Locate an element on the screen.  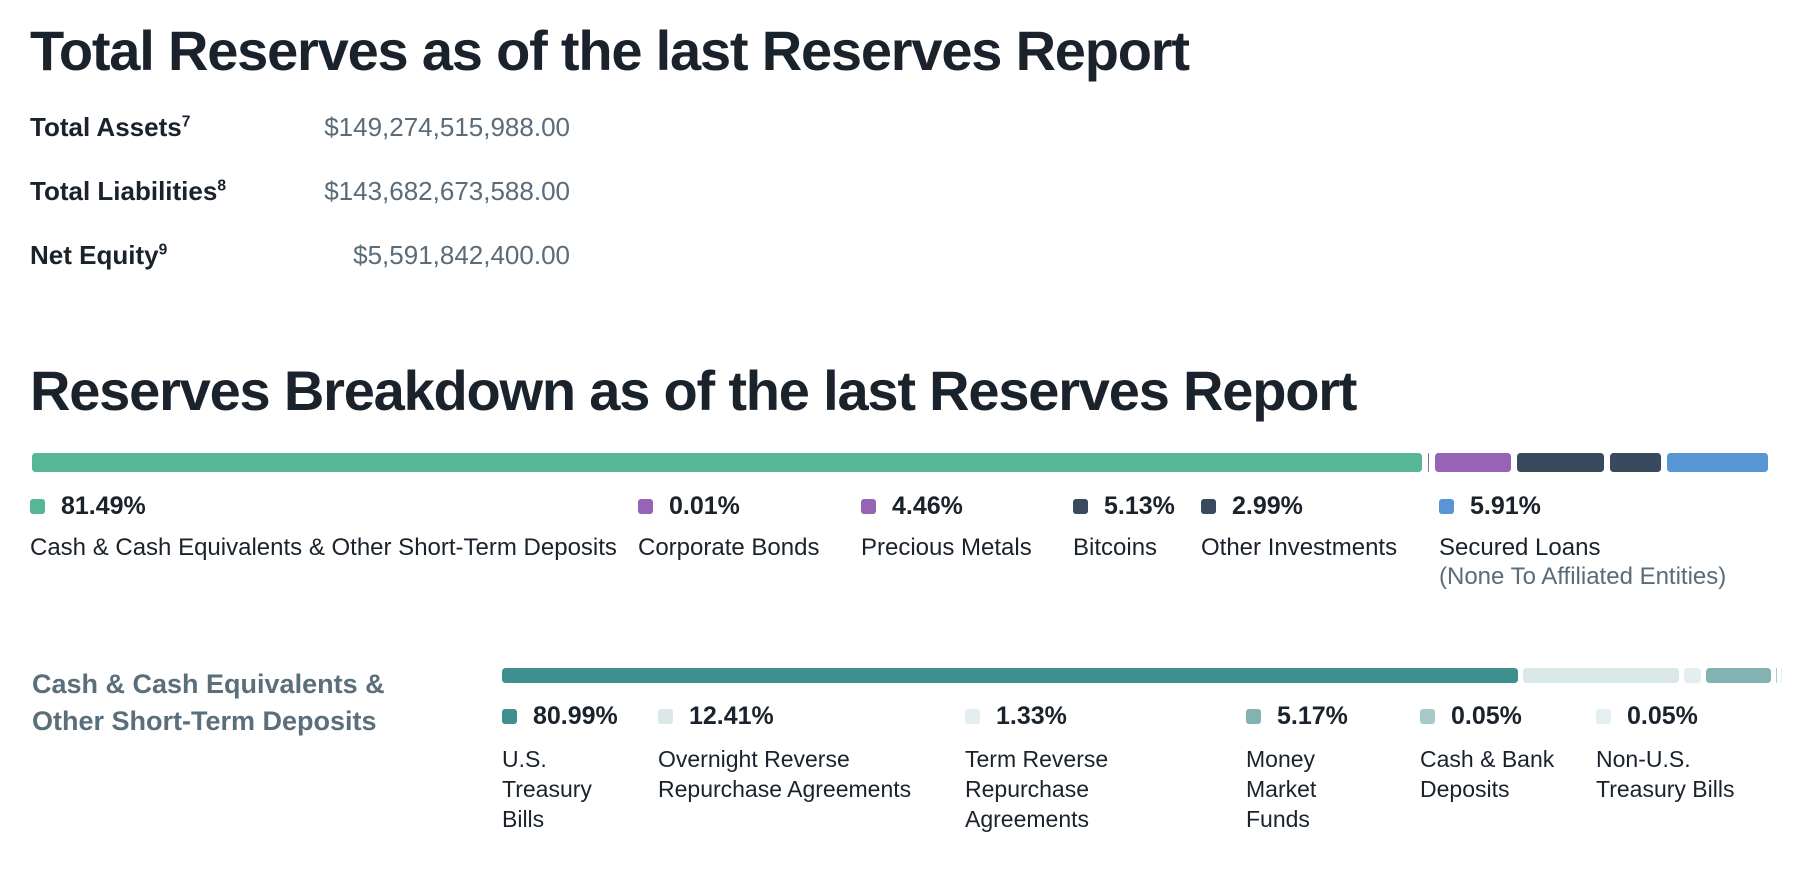
legend-item-non-us-treasury-bills: 0.05% Non-U.S. Treasury Bills is located at coordinates (1682, 753).